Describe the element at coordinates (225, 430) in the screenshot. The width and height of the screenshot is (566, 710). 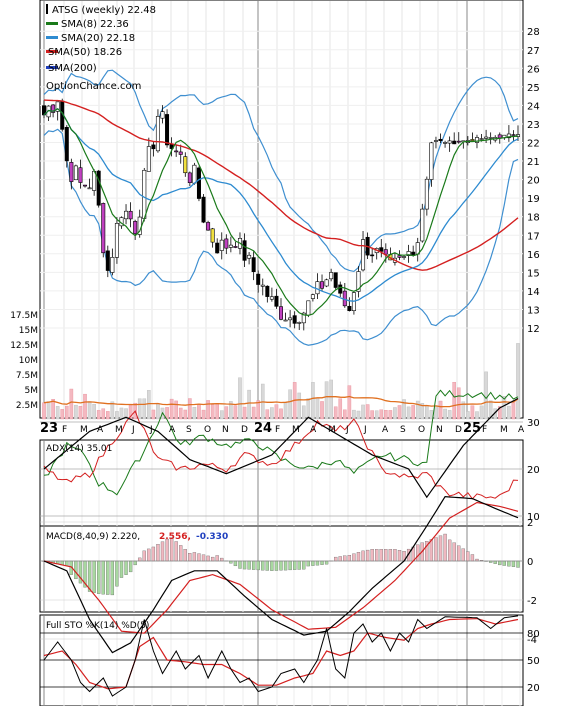
I see `x-tick-label: N` at that location.